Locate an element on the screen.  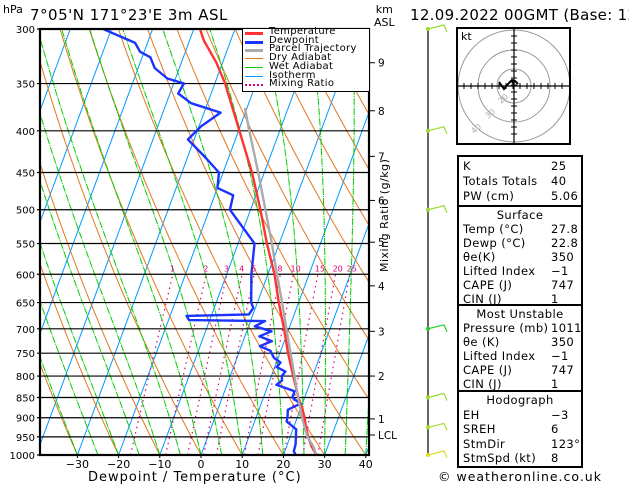
storm-motion-marker is located at coordinates (513, 82).